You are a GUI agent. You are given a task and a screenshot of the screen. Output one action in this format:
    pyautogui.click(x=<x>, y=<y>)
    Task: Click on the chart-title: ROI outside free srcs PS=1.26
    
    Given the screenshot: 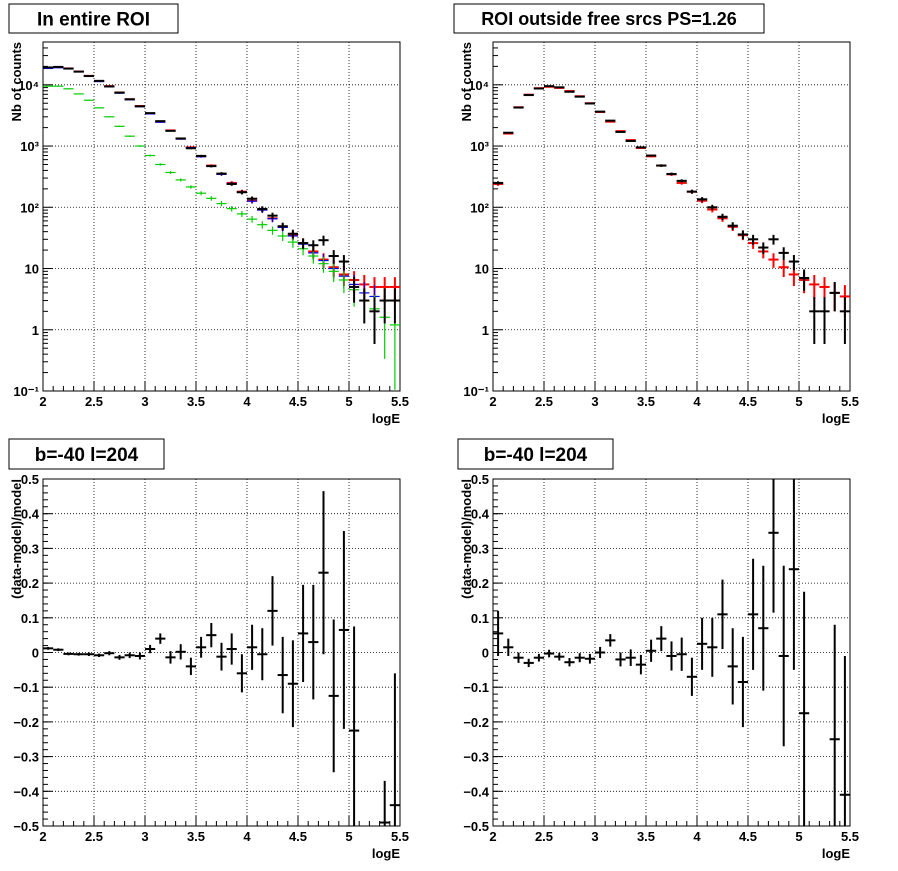 What is the action you would take?
    pyautogui.click(x=609, y=19)
    